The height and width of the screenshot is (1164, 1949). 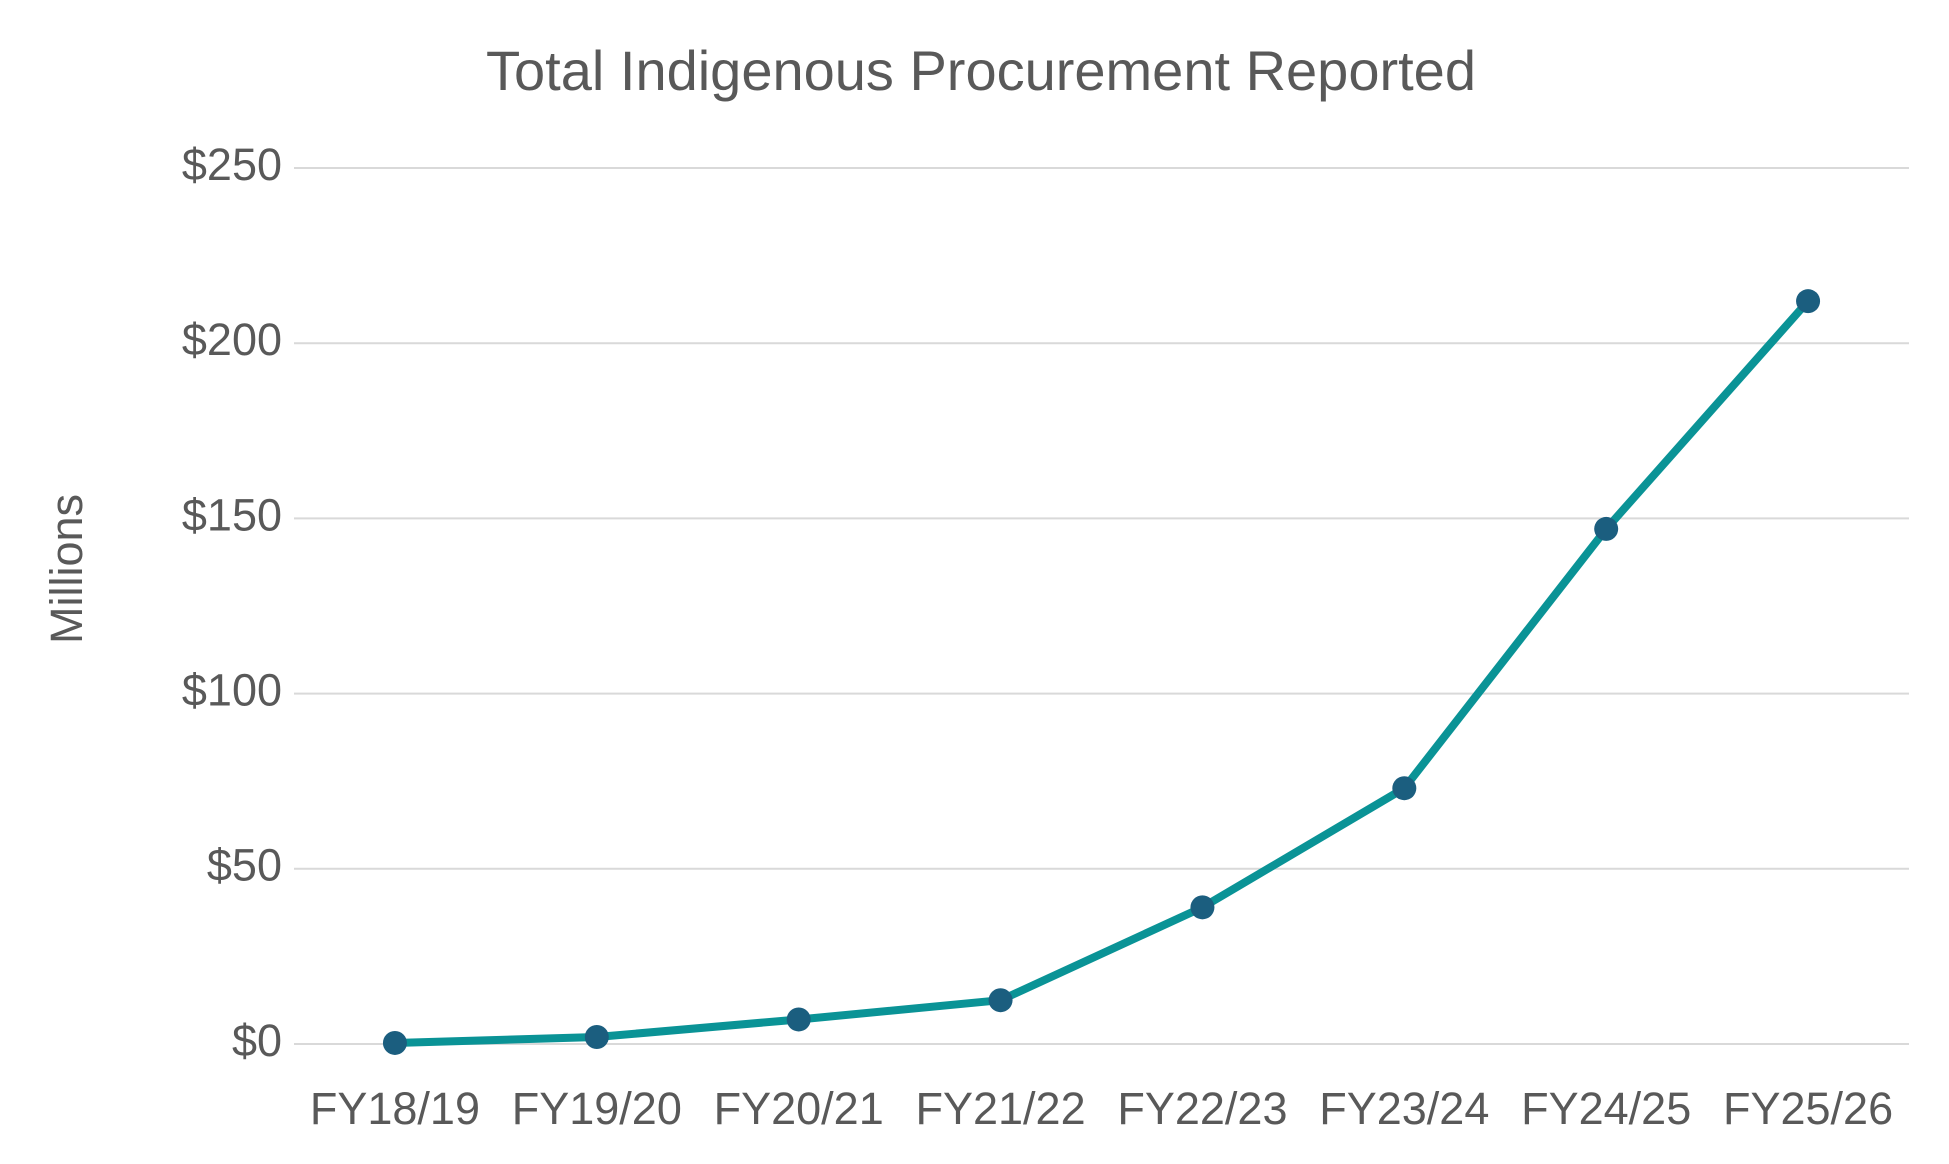 What do you see at coordinates (1202, 1108) in the screenshot?
I see `x-tick-label: FY22/23` at bounding box center [1202, 1108].